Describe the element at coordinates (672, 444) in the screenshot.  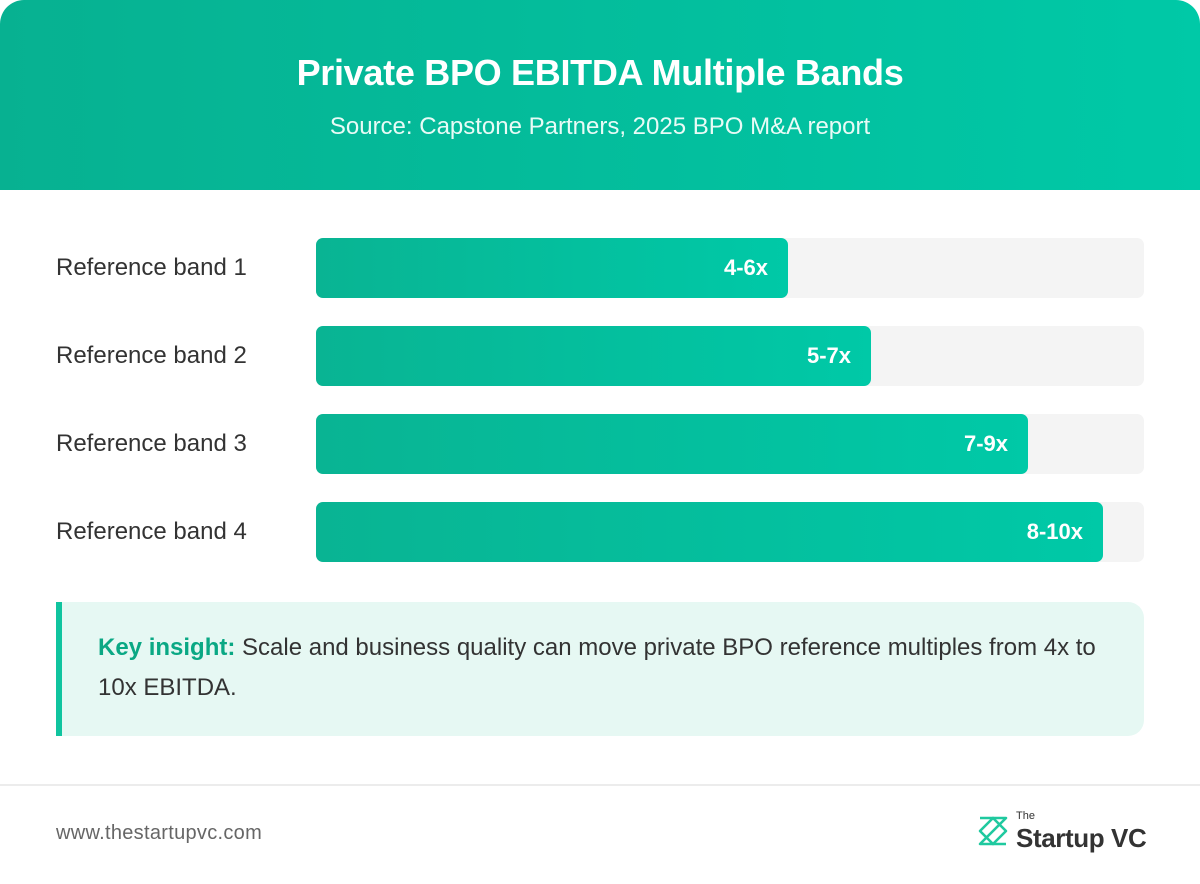
I see `bar: 7-9x` at that location.